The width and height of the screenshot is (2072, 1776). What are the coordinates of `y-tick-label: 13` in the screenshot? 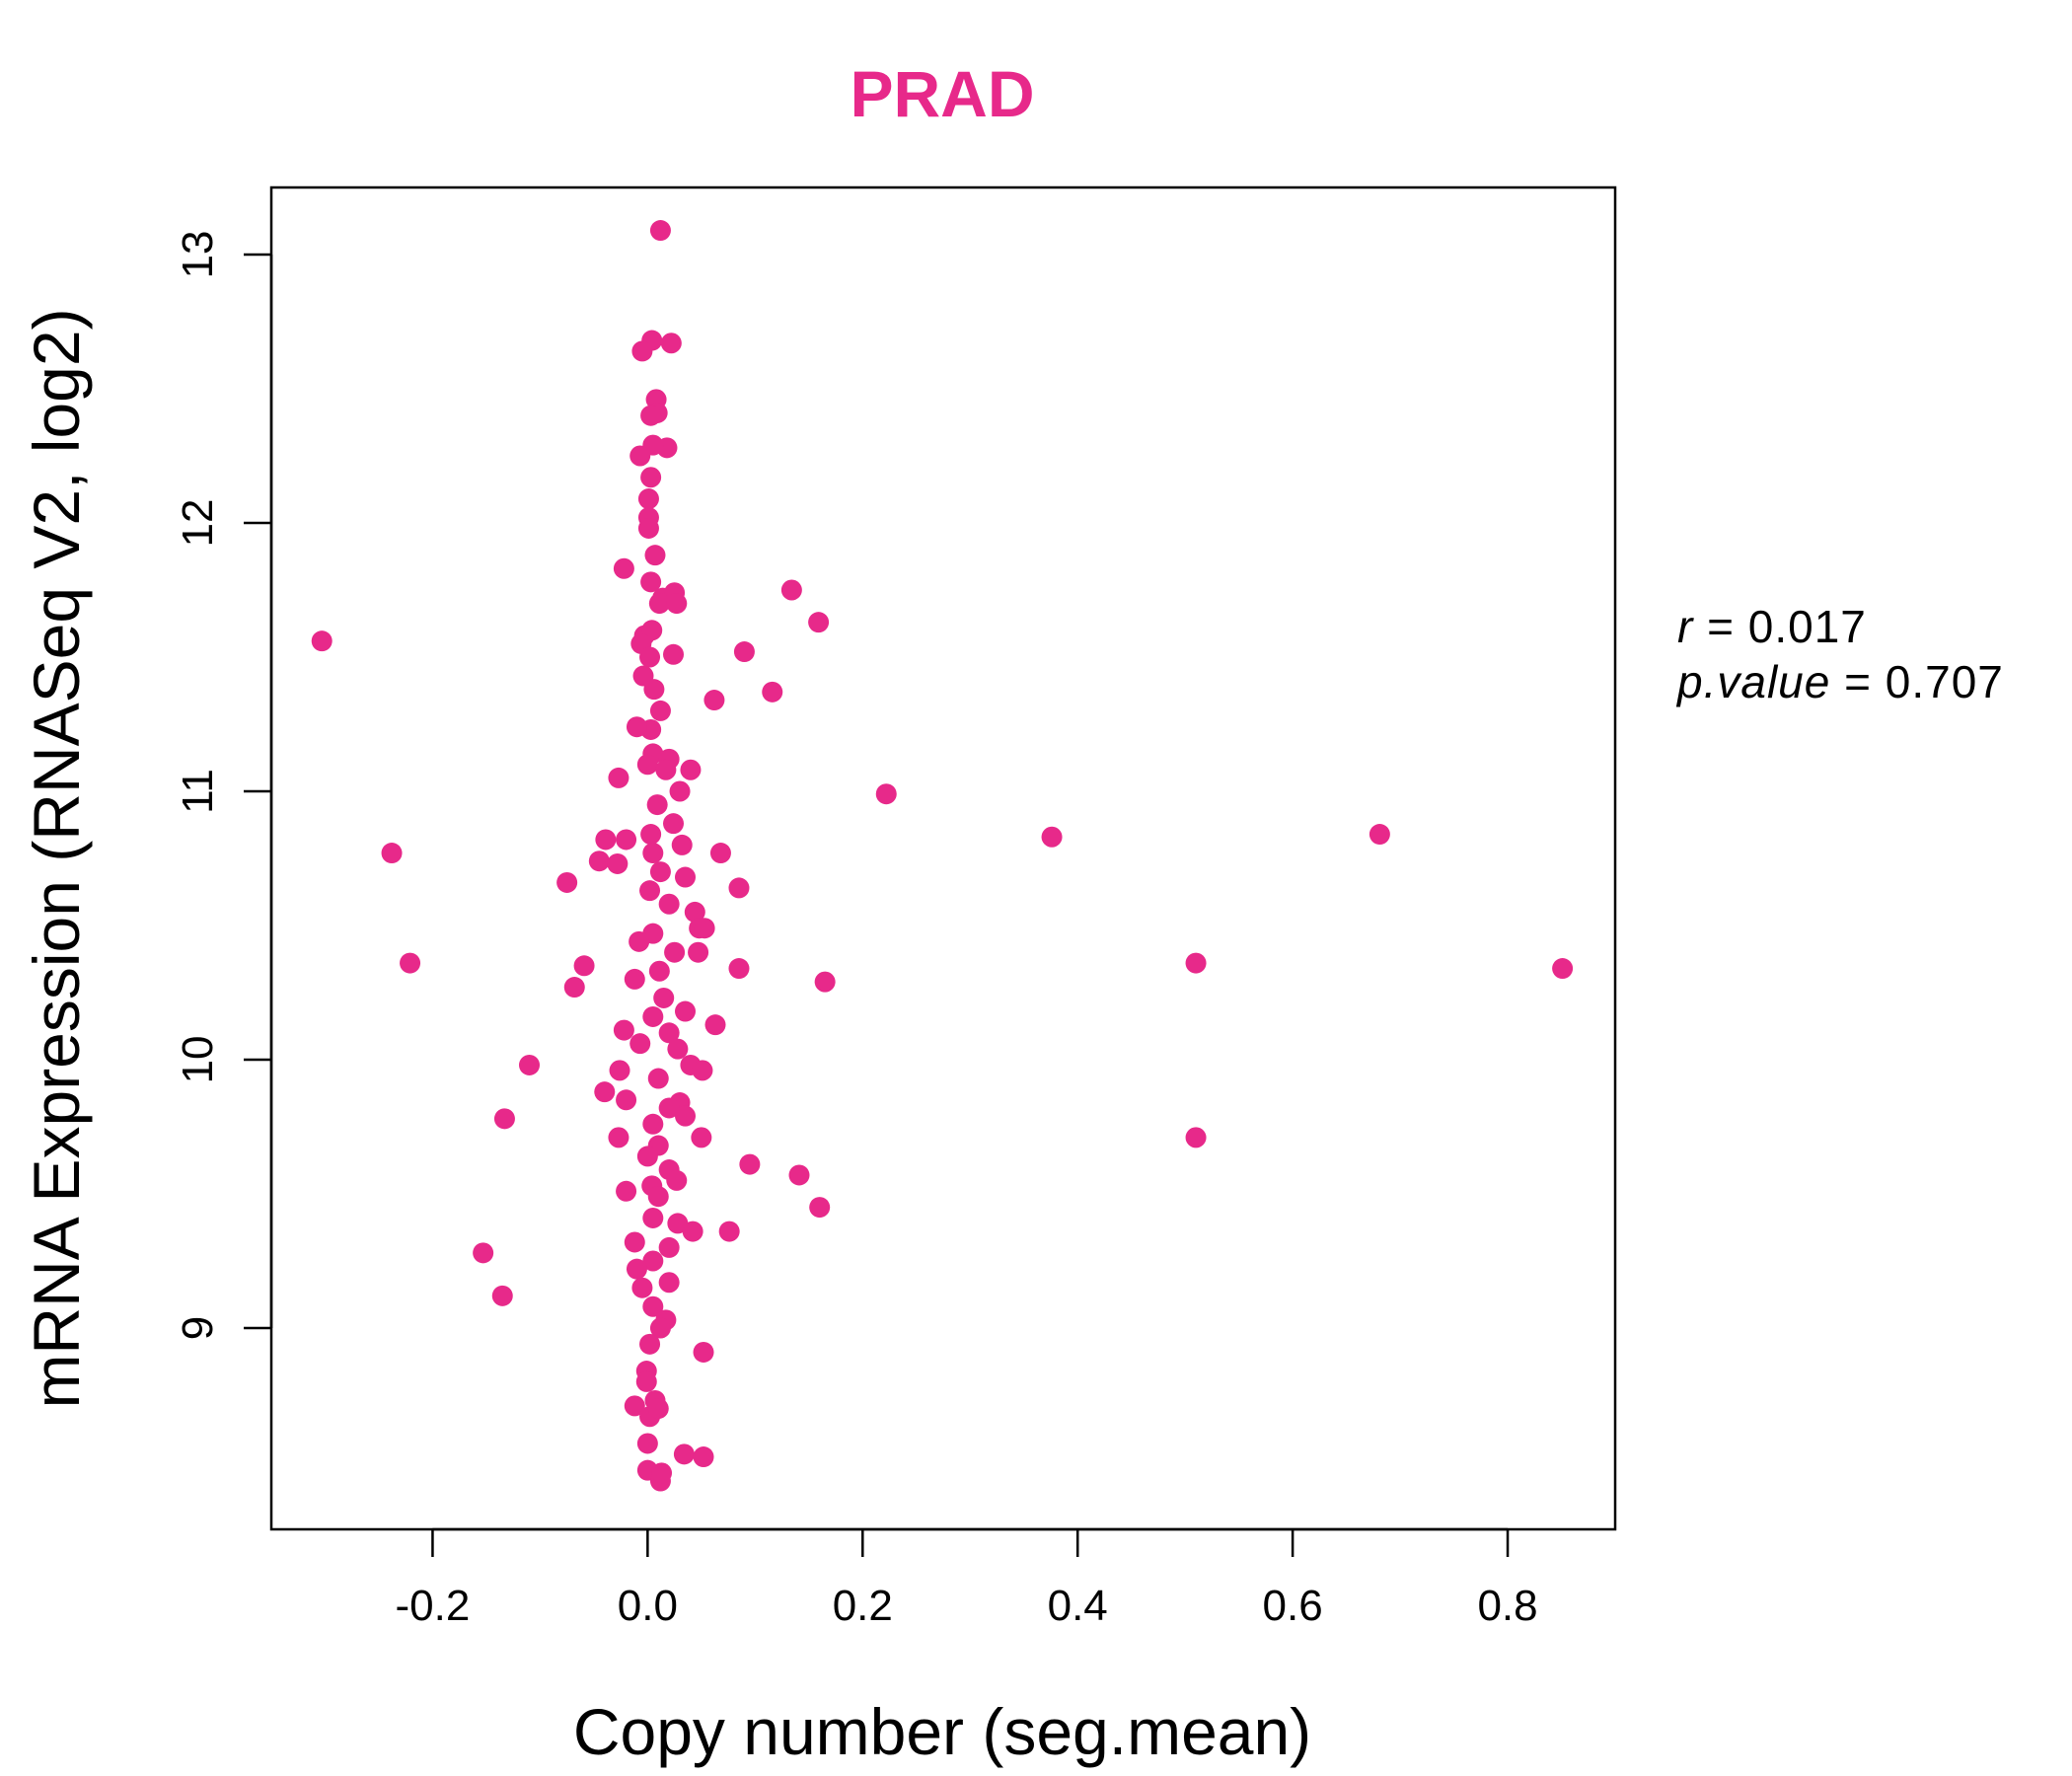 It's located at (198, 255).